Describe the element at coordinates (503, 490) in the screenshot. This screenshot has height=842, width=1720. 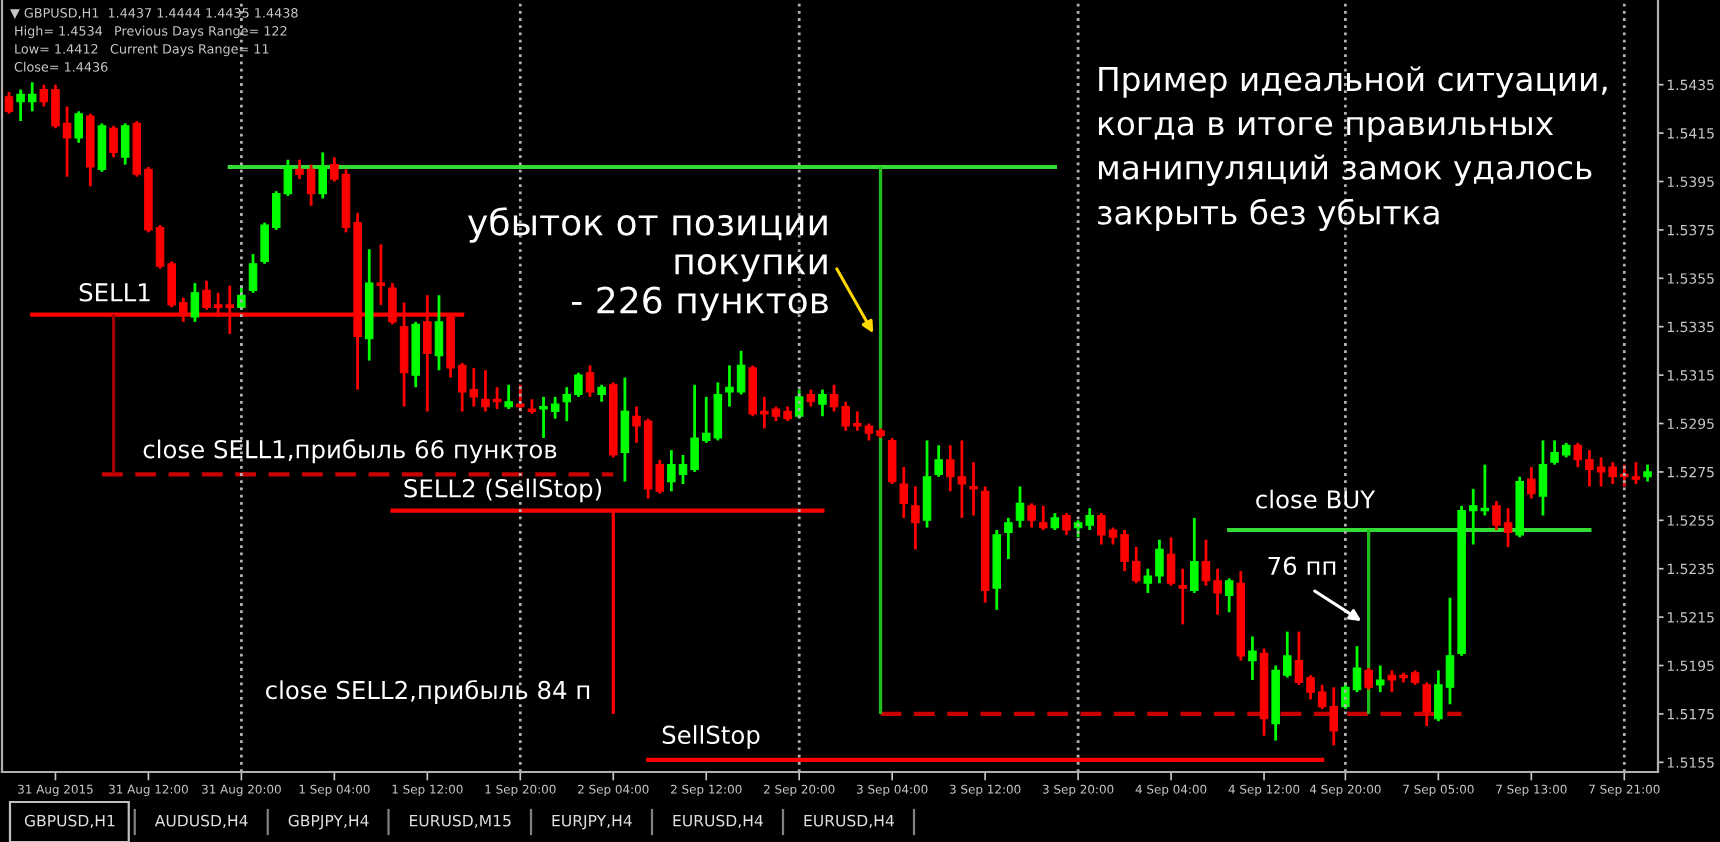
I see `annotation: SELL2 (SellStop)` at that location.